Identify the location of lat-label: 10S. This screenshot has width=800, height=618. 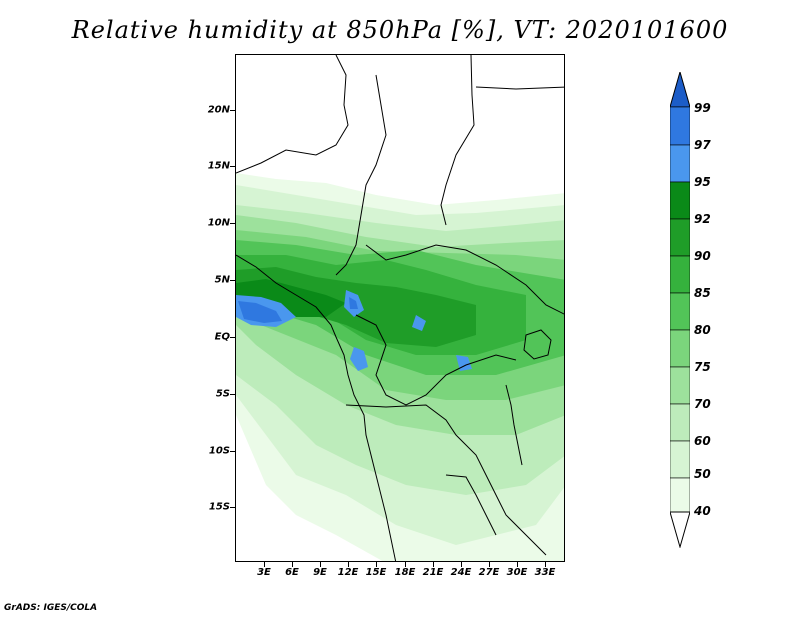
(219, 451).